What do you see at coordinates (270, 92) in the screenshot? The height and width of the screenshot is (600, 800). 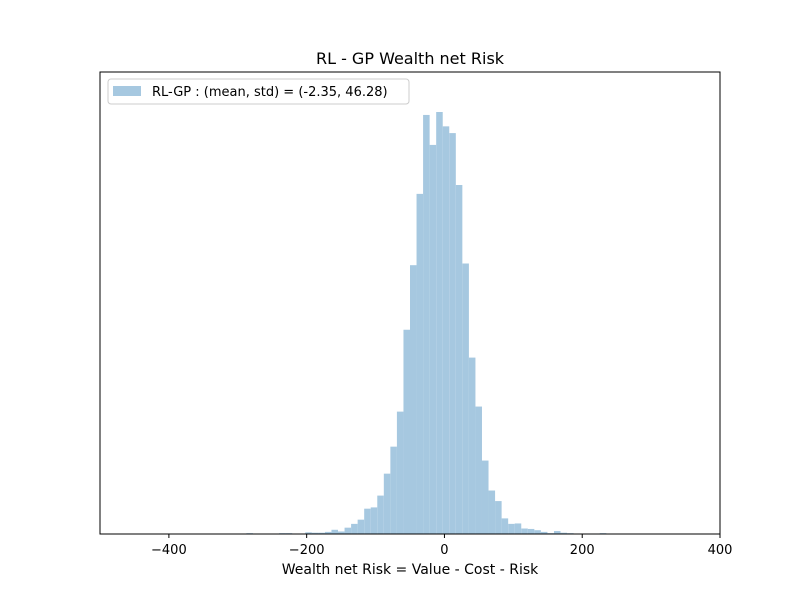 I see `legend-entry-label: RL-GP : (mean, std) = (-2.35, 46.28)` at bounding box center [270, 92].